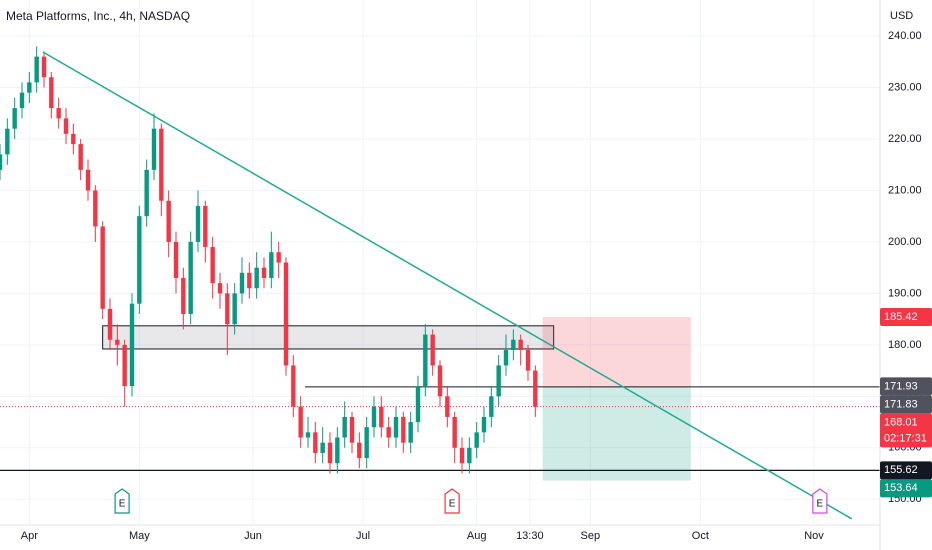 This screenshot has width=932, height=550. Describe the element at coordinates (901, 16) in the screenshot. I see `currency: USD` at that location.